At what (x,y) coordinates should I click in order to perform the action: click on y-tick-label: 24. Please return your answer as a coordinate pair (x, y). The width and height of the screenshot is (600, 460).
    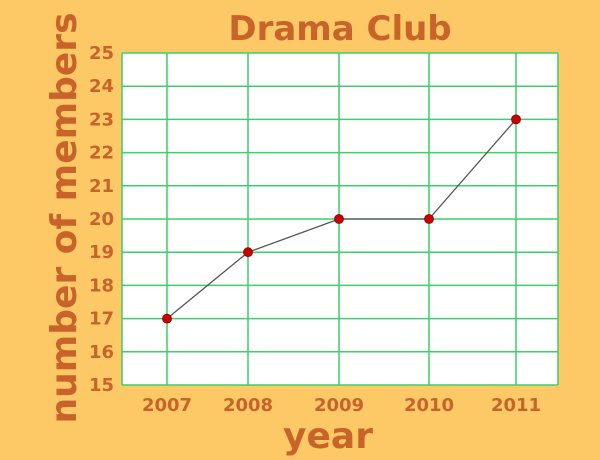
    Looking at the image, I should click on (101, 86).